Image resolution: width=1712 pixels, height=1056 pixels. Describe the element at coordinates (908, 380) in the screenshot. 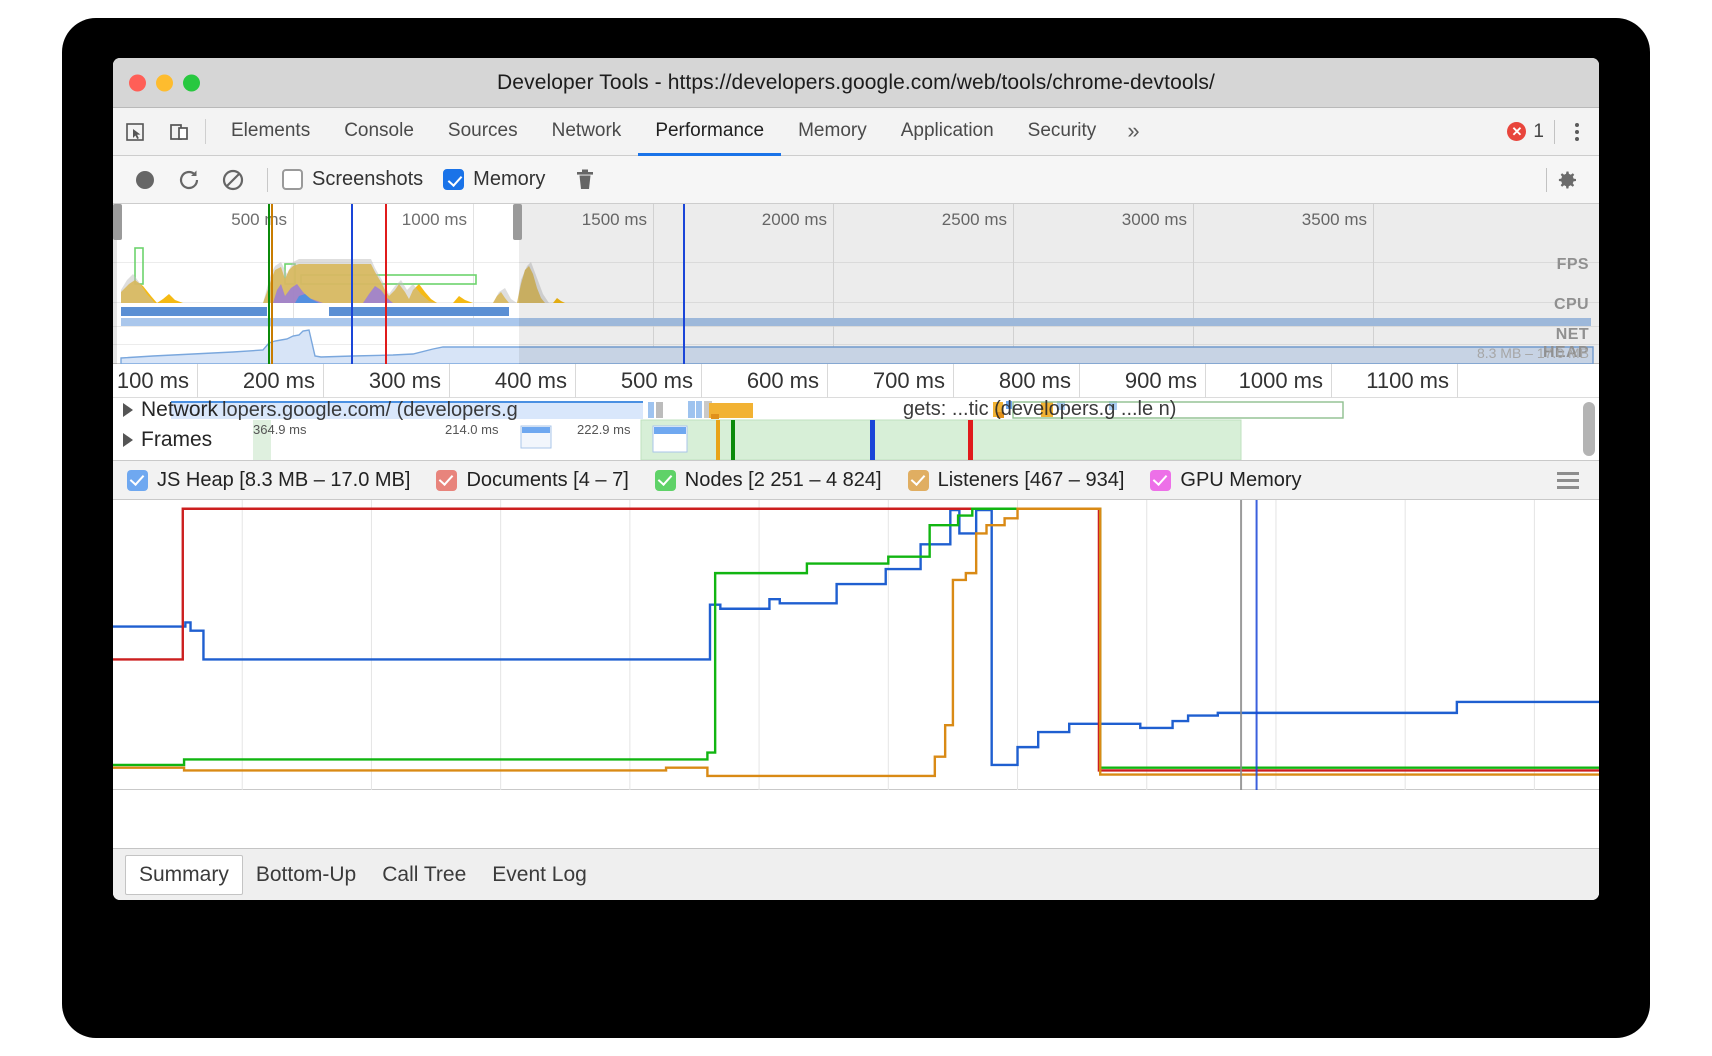

I see `timeline-tick-label: 700 ms` at that location.